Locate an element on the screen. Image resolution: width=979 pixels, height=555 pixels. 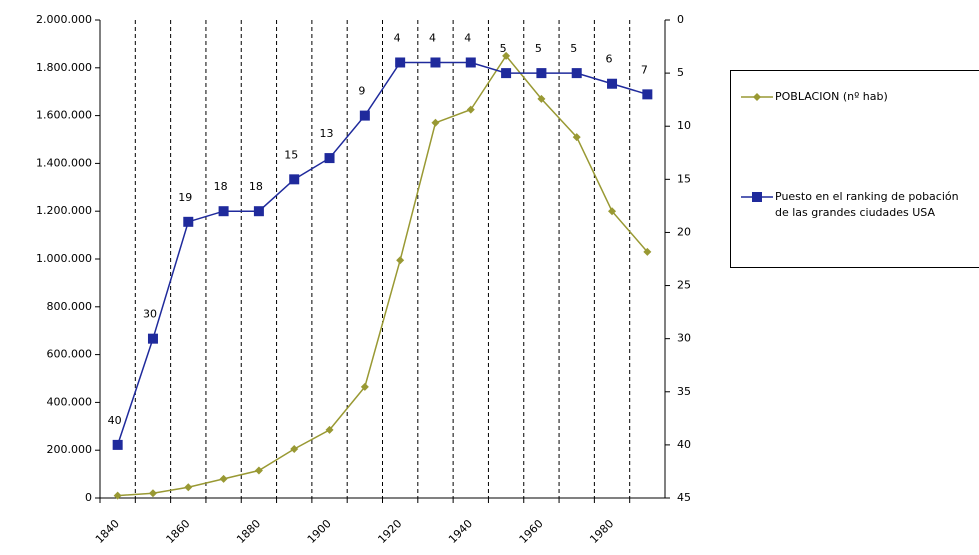
y2-tick-label: 45 is located at coordinates (684, 497).